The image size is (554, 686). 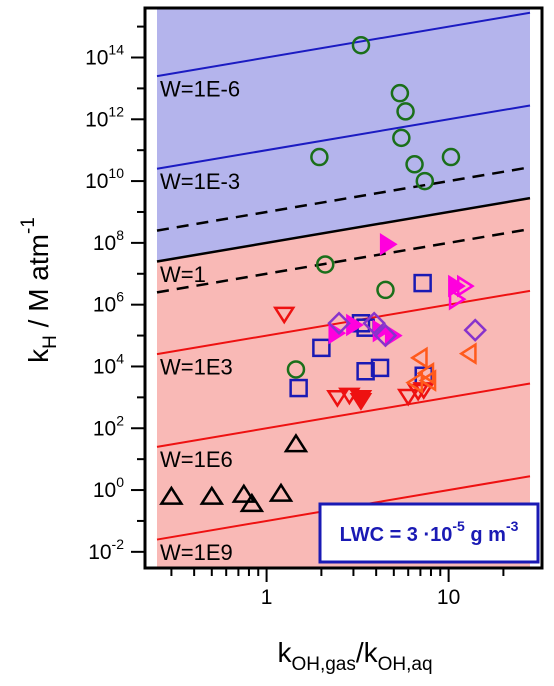 I want to click on annotation-prefix: LWC = 3 ·10, so click(x=396, y=535).